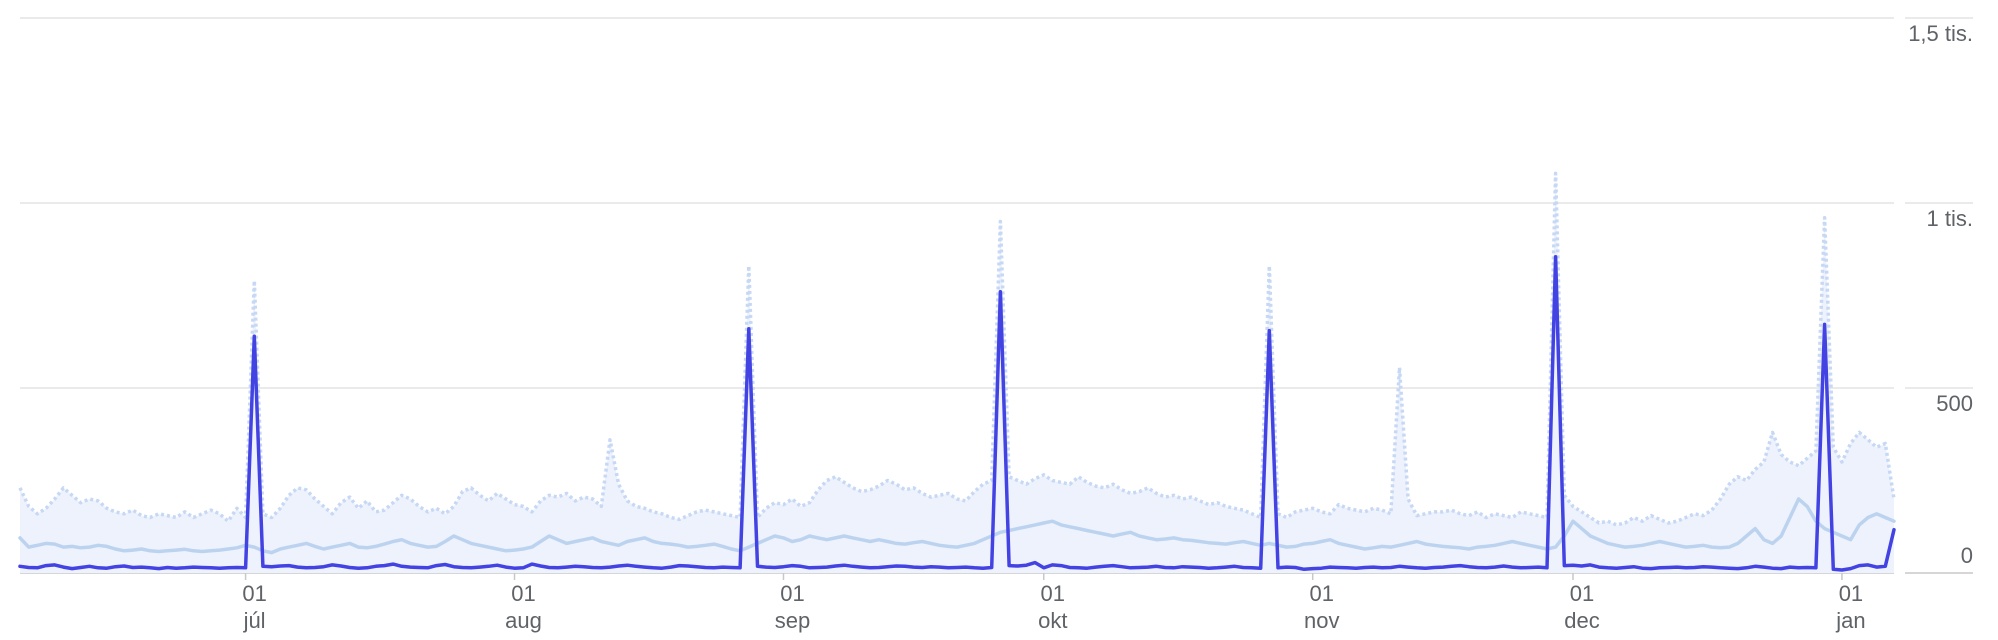  I want to click on x-tick-label: sep, so click(792, 620).